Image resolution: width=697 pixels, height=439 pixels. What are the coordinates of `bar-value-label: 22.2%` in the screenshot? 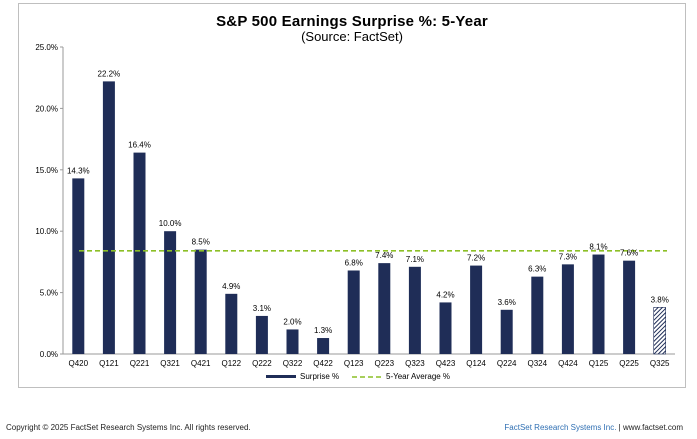 It's located at (109, 73).